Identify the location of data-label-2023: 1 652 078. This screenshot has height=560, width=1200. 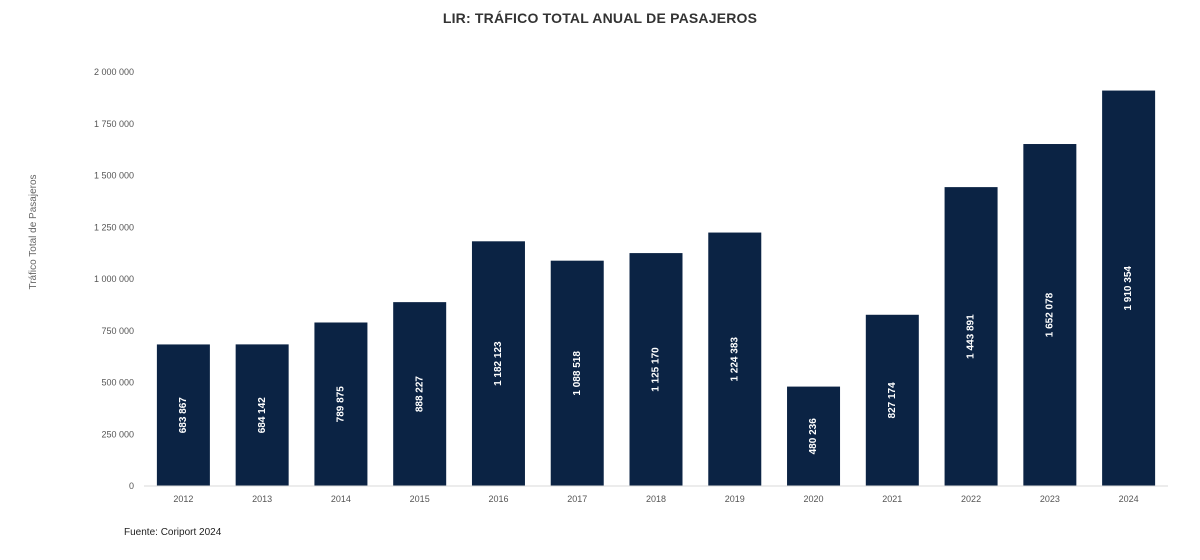
(1049, 314).